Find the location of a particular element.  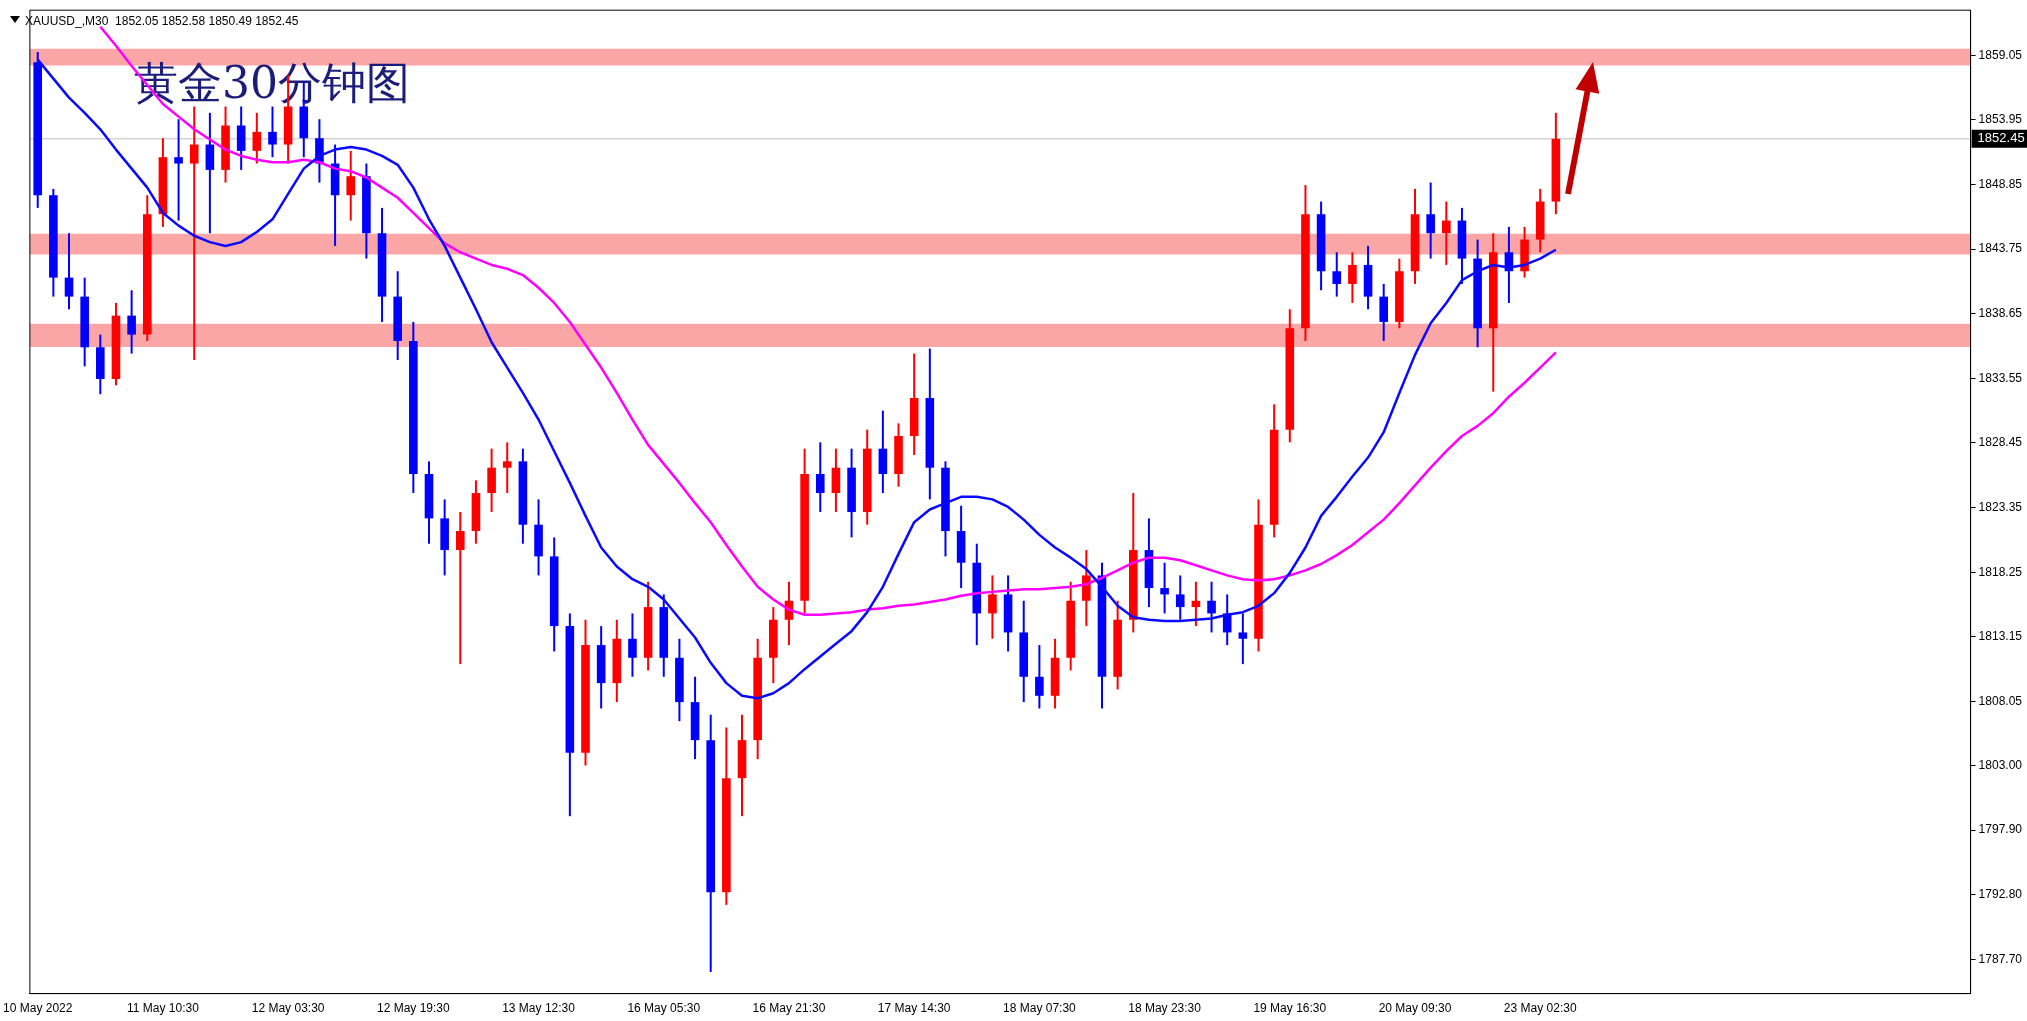

x-tick-label: 10 May 2022 is located at coordinates (38, 1008).